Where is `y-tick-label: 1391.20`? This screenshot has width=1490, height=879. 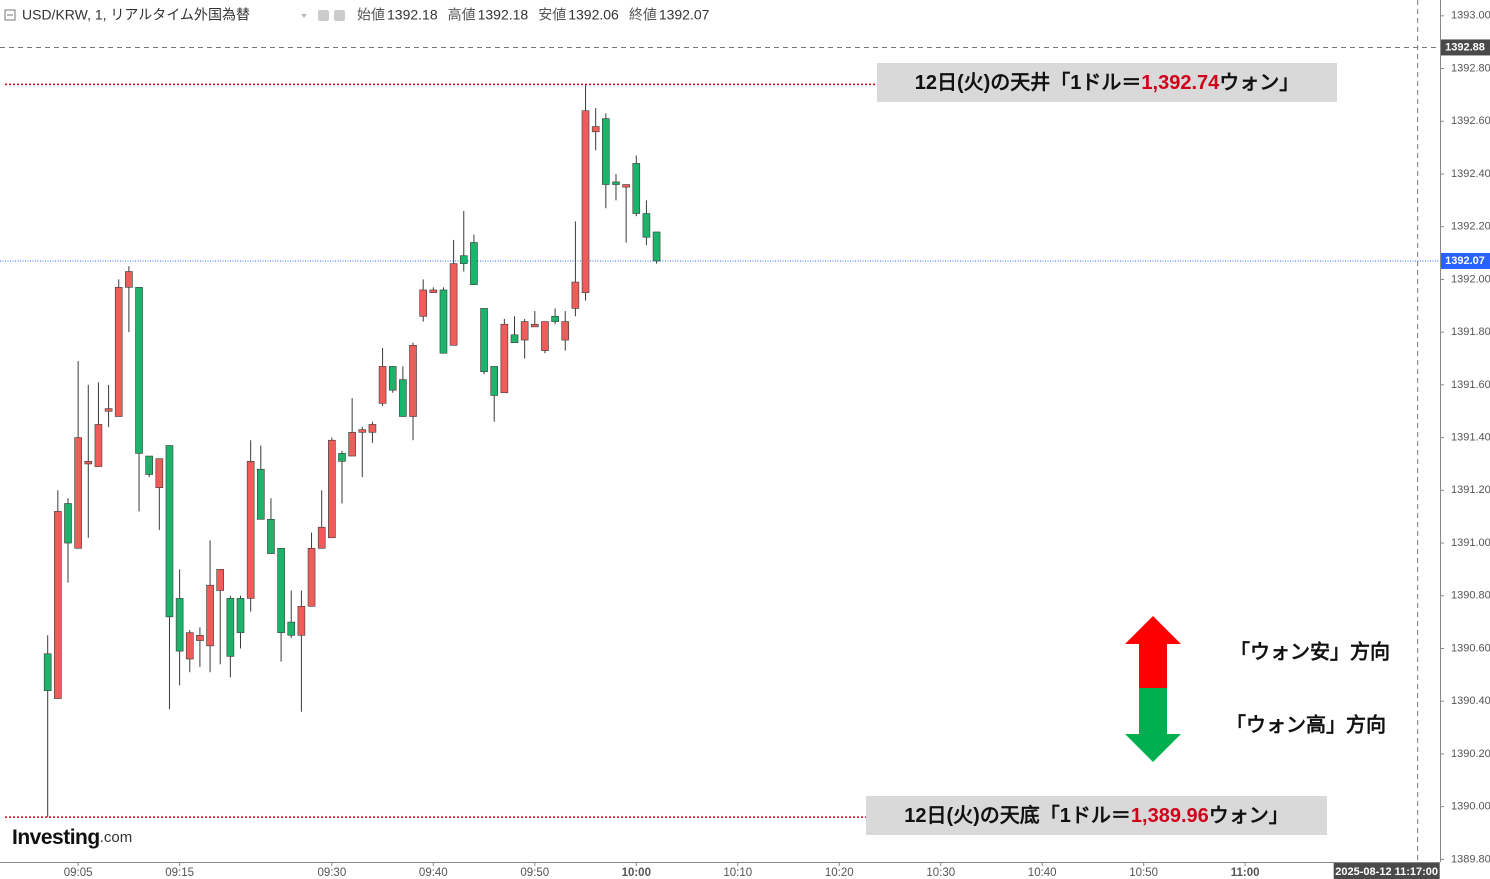 y-tick-label: 1391.20 is located at coordinates (1470, 490).